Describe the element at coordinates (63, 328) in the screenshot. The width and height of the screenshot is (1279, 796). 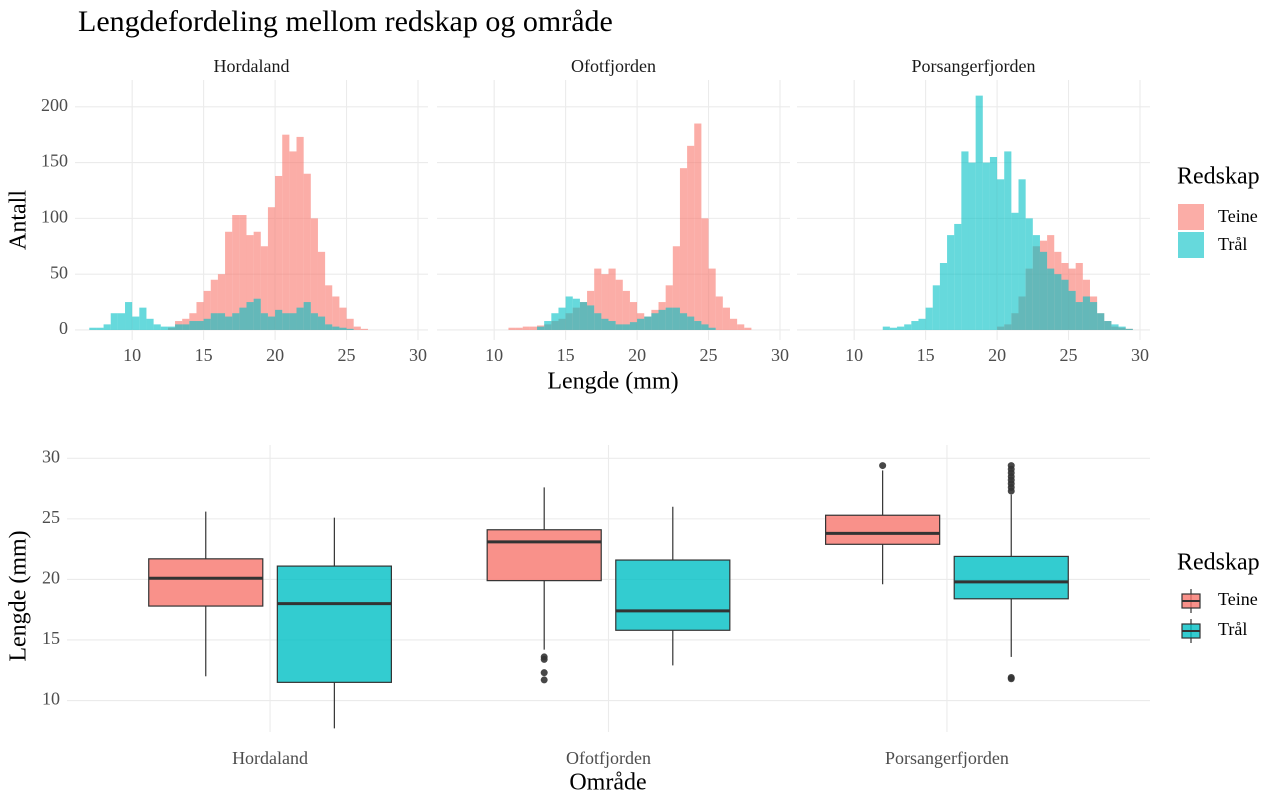
I see `y-tick-label: 0` at that location.